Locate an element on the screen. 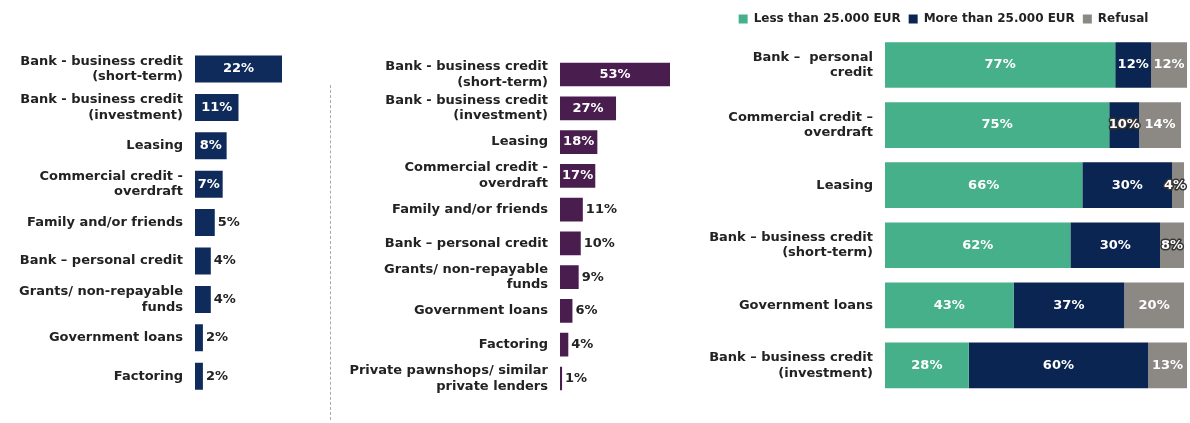  legend-label: Less than 25.000 EUR is located at coordinates (827, 18).